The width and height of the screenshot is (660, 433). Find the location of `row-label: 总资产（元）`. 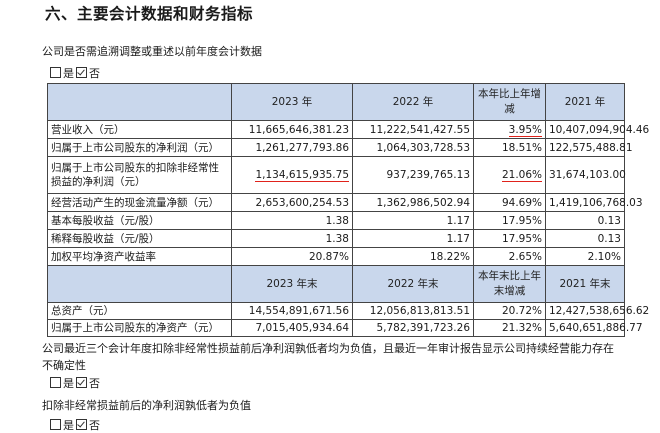

row-label: 总资产（元） is located at coordinates (139, 311).